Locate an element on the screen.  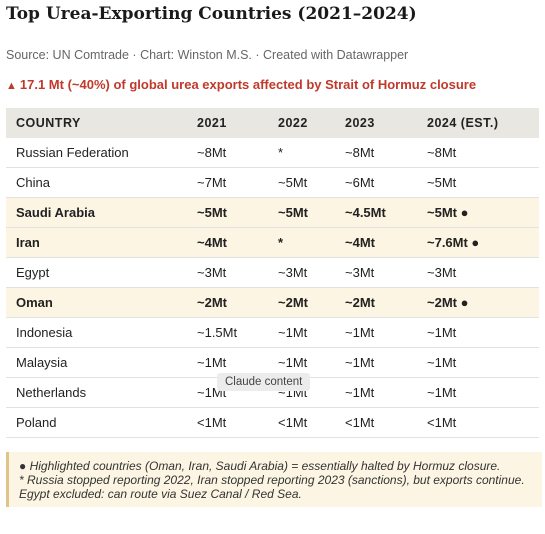
table-row: Iran ~4Mt * ~4Mt ~7.6Mt ● is located at coordinates (272, 242).